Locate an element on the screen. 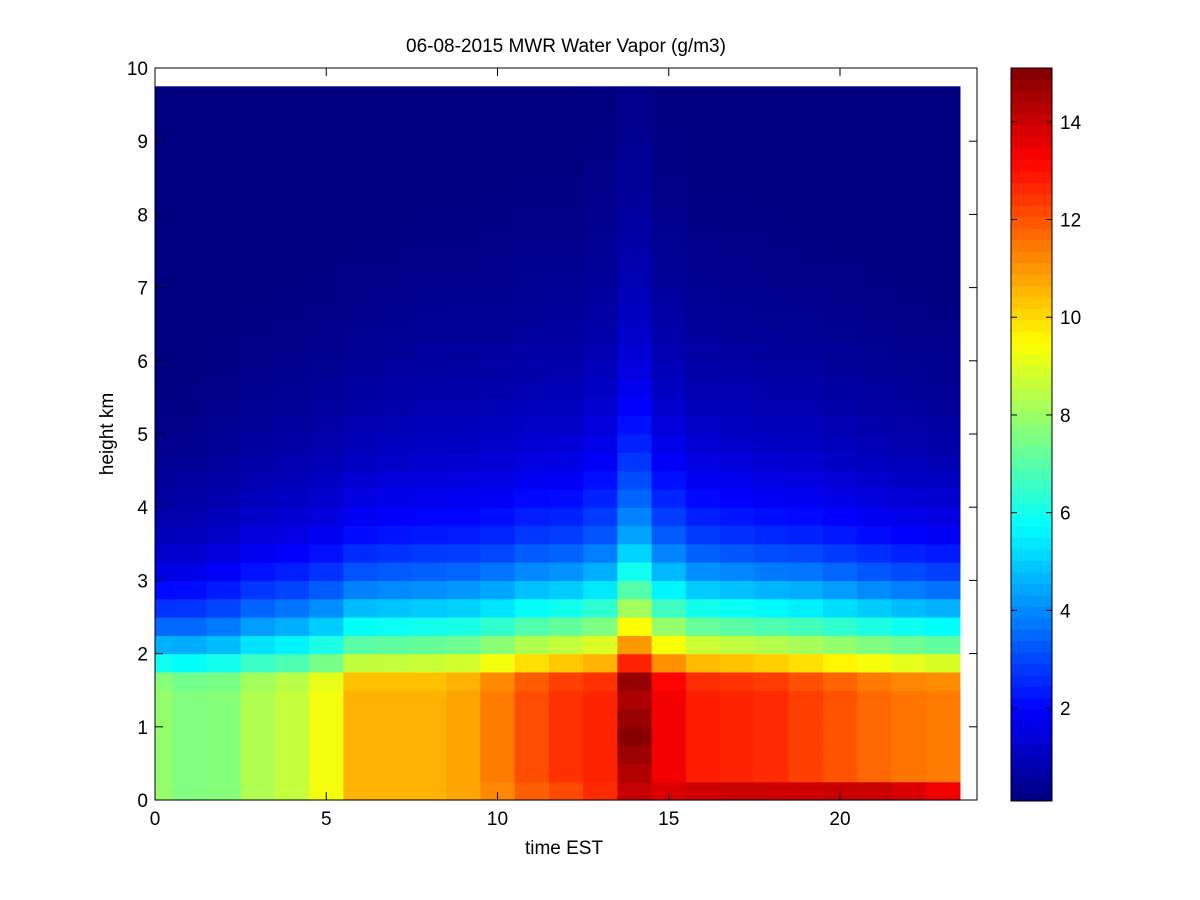  colorbar-tick-label: 4 is located at coordinates (1065, 611).